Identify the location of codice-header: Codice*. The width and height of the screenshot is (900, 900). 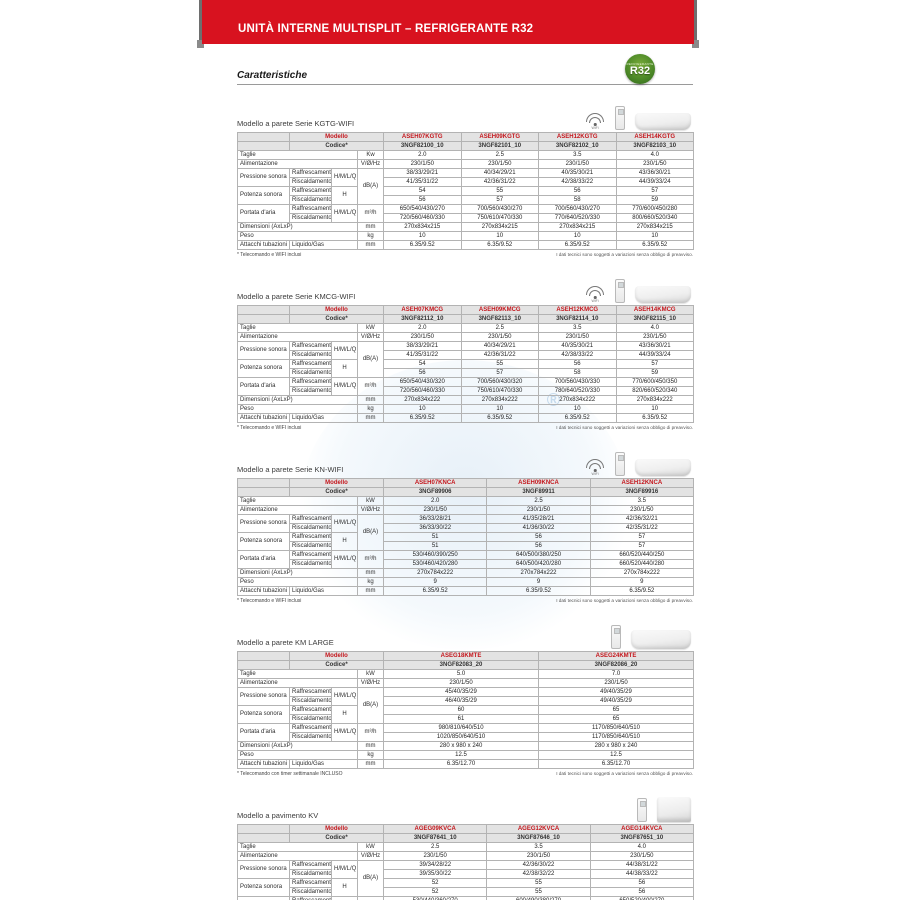
(336, 492).